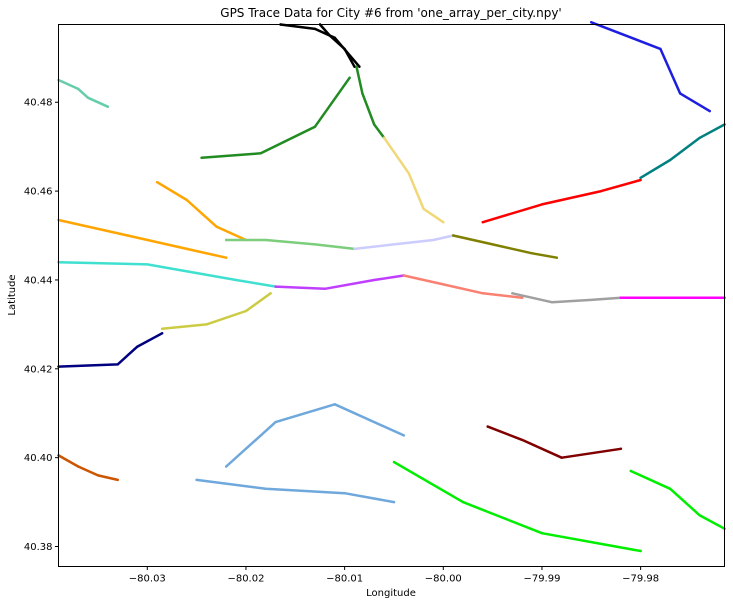 The height and width of the screenshot is (604, 733). Describe the element at coordinates (38, 547) in the screenshot. I see `y-tick-label-0: 40.38` at that location.